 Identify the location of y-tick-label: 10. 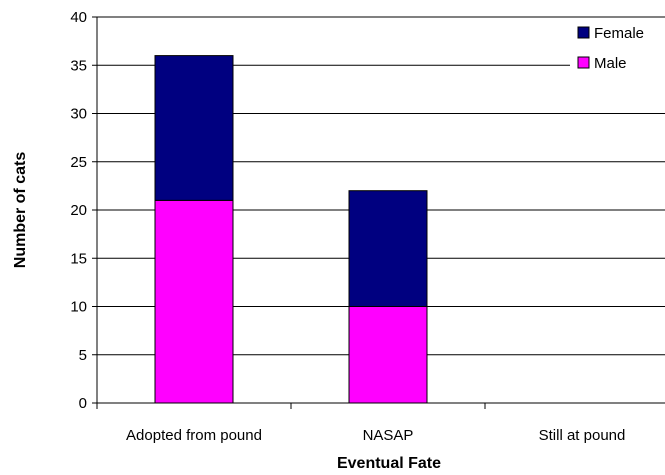
(78, 307).